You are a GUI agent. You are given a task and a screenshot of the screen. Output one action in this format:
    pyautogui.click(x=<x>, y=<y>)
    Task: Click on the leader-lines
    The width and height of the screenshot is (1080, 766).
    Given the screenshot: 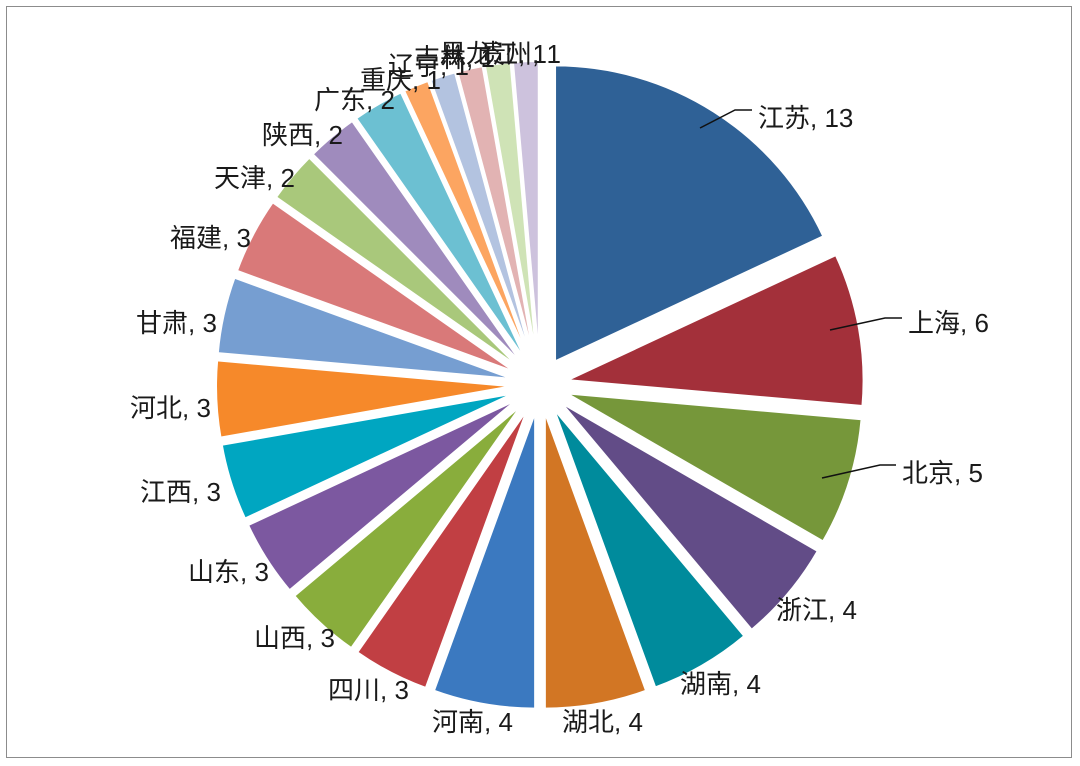 What is the action you would take?
    pyautogui.click(x=800, y=294)
    